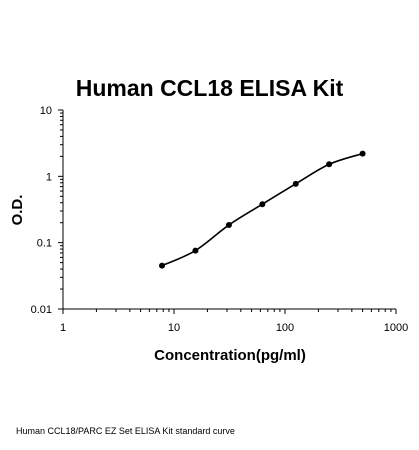  I want to click on x-tick-label: 1000, so click(396, 328).